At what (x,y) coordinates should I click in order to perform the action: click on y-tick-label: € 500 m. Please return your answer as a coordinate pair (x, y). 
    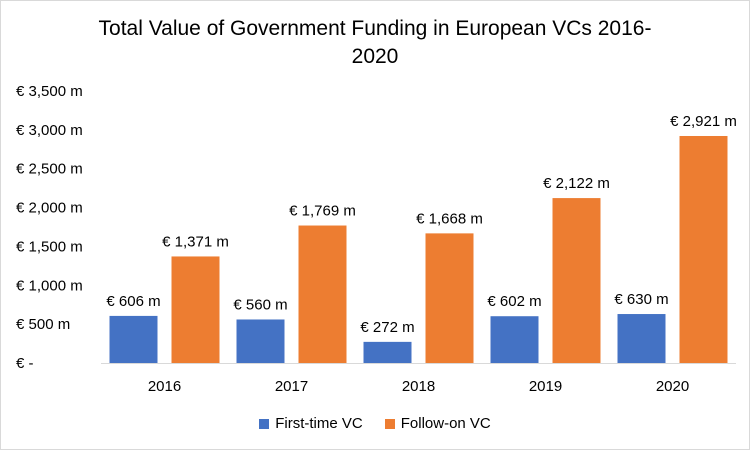
    Looking at the image, I should click on (43, 324).